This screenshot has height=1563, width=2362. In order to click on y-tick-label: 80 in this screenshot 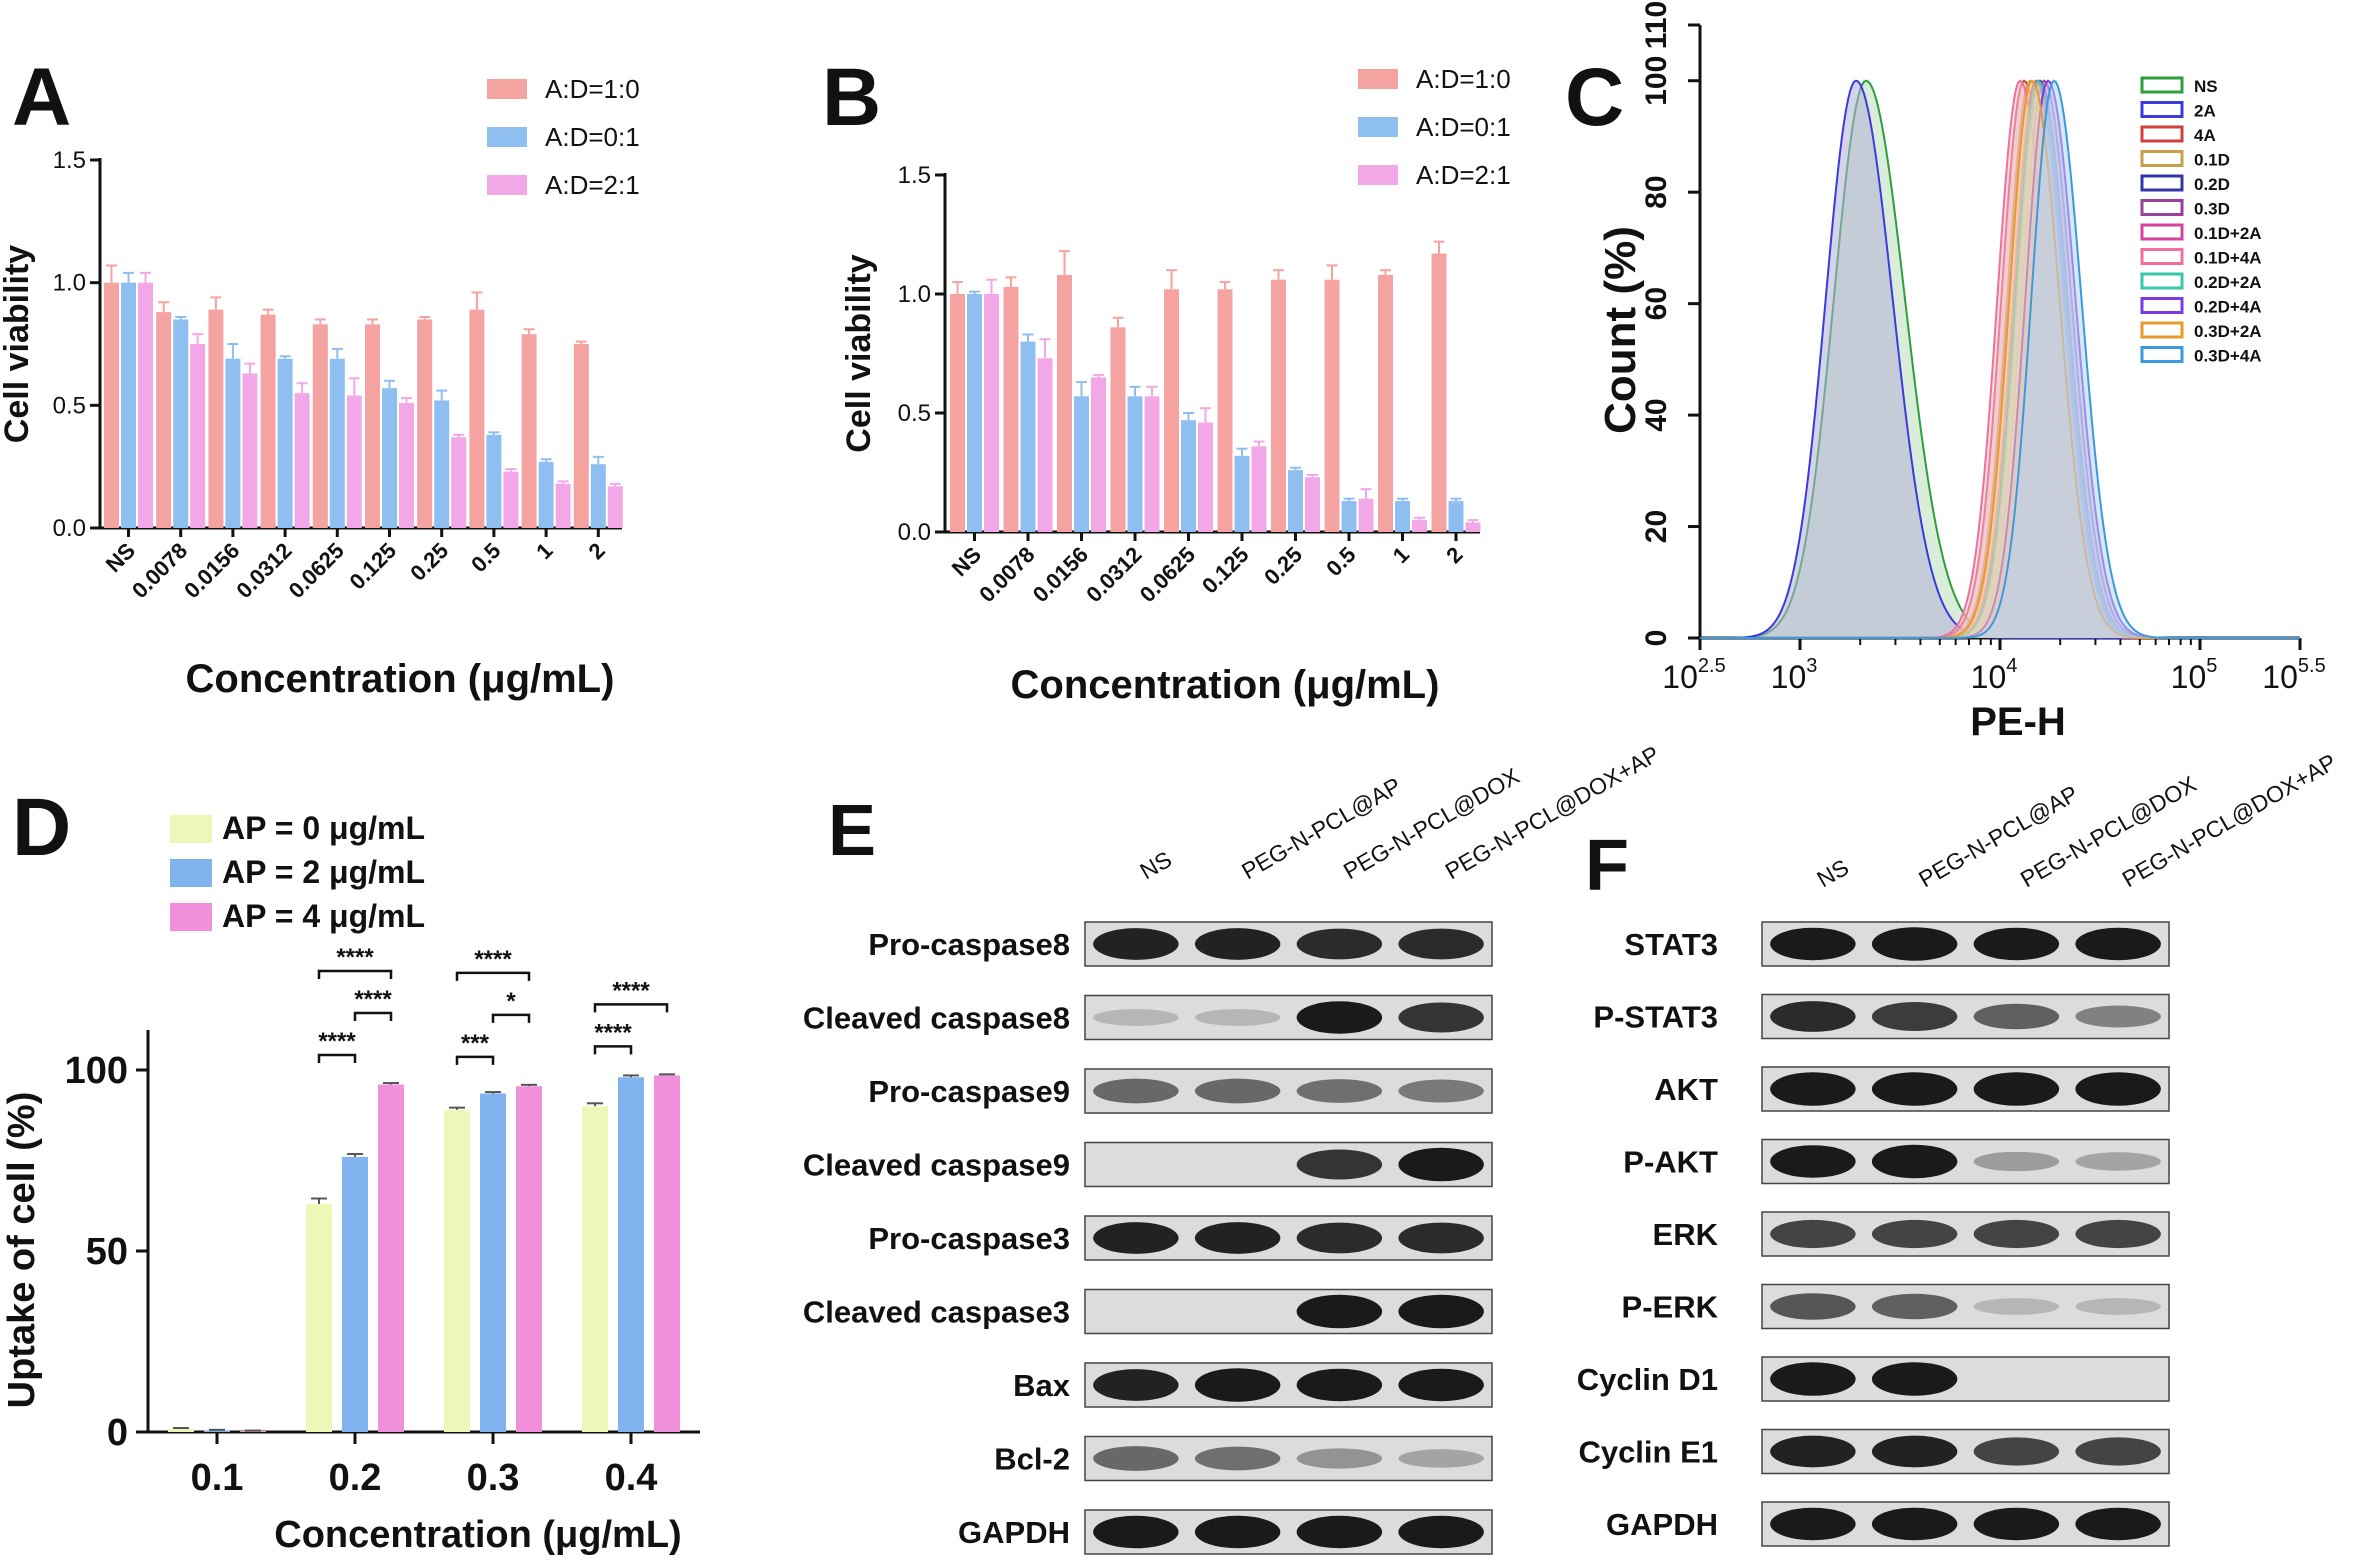, I will do `click(1656, 191)`.